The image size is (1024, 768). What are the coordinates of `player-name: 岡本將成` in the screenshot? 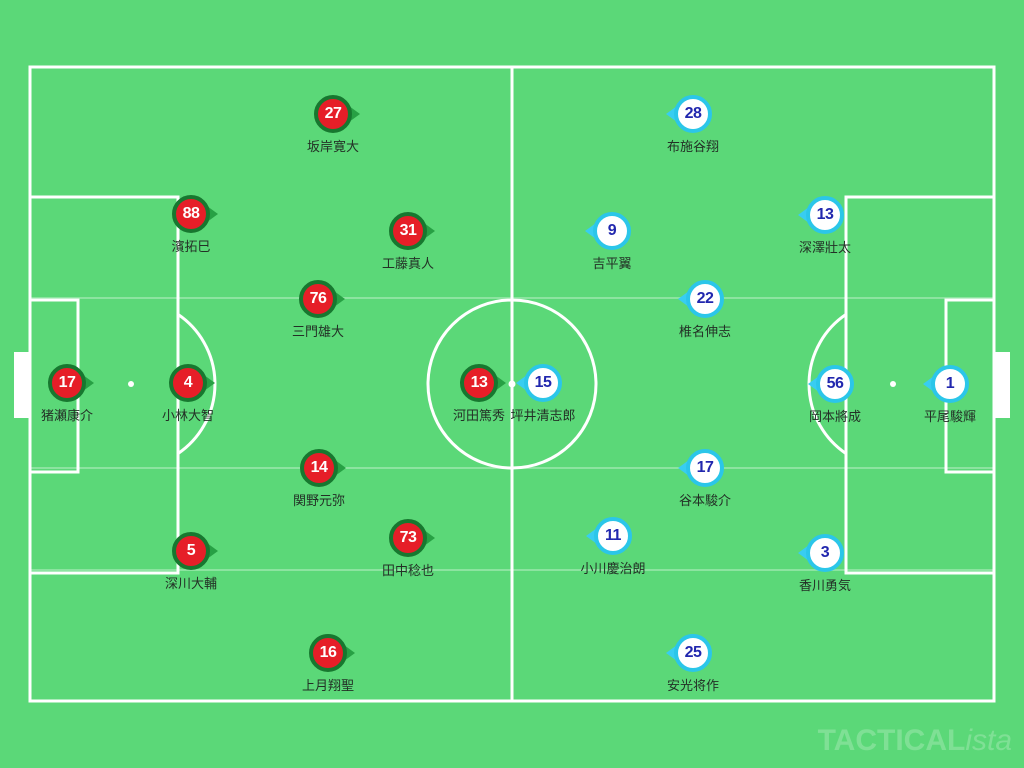 It's located at (834, 416).